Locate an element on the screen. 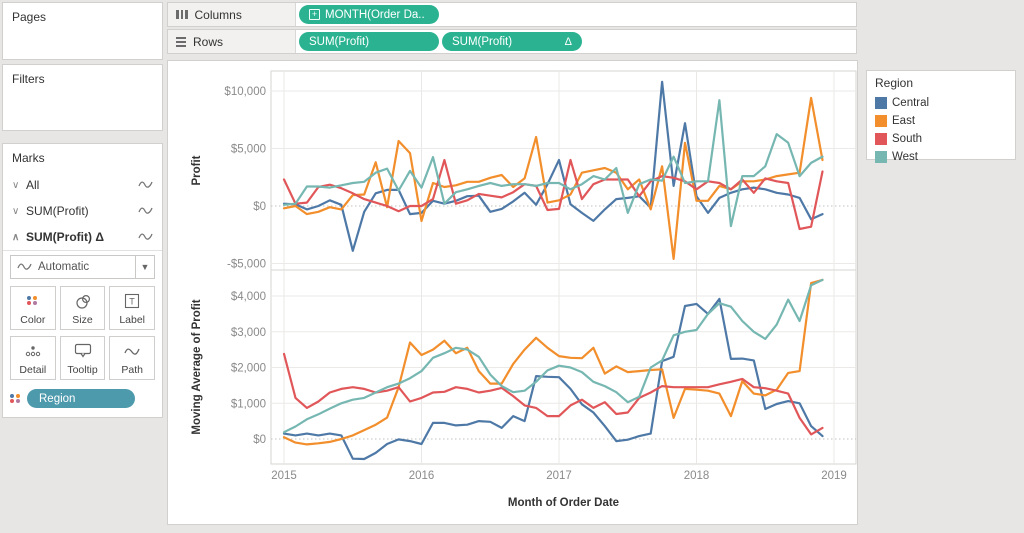 The width and height of the screenshot is (1024, 533). svg-text: $5,000 is located at coordinates (248, 150).